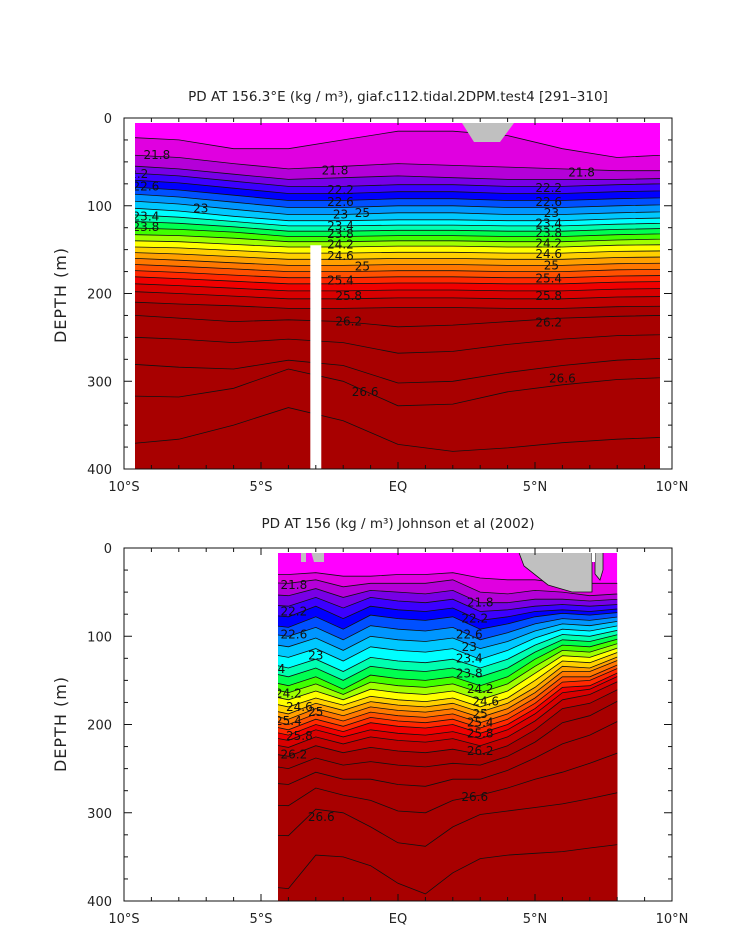 This screenshot has width=733, height=945. I want to click on contour-line-25.4, so click(448, 704).